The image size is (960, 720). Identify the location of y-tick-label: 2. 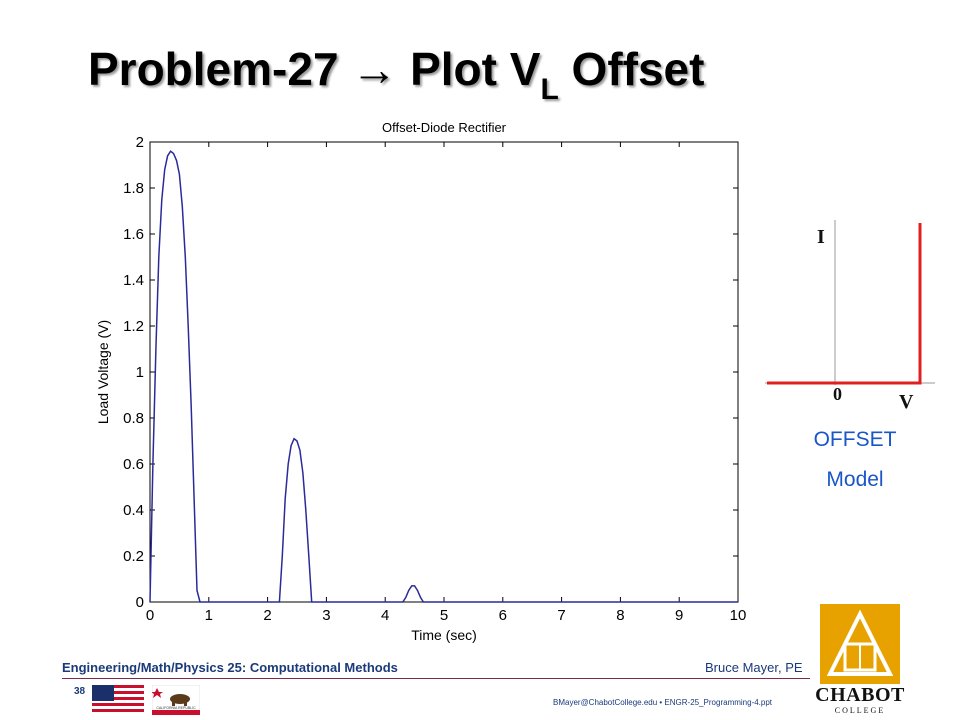
(140, 142).